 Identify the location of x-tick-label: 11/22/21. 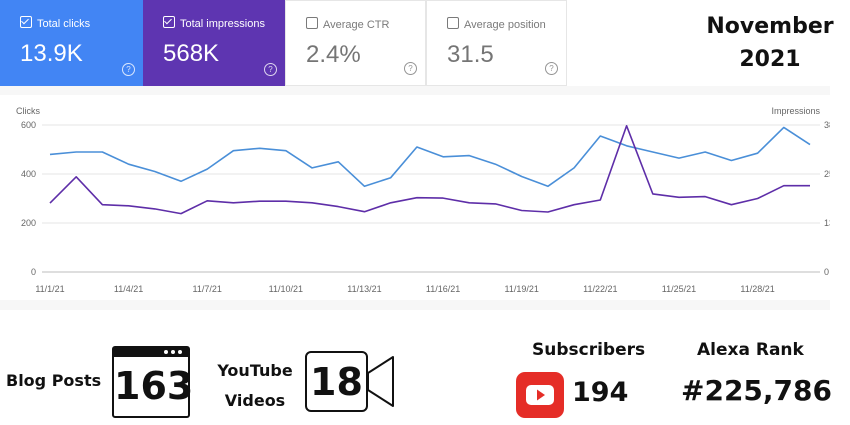
(600, 289).